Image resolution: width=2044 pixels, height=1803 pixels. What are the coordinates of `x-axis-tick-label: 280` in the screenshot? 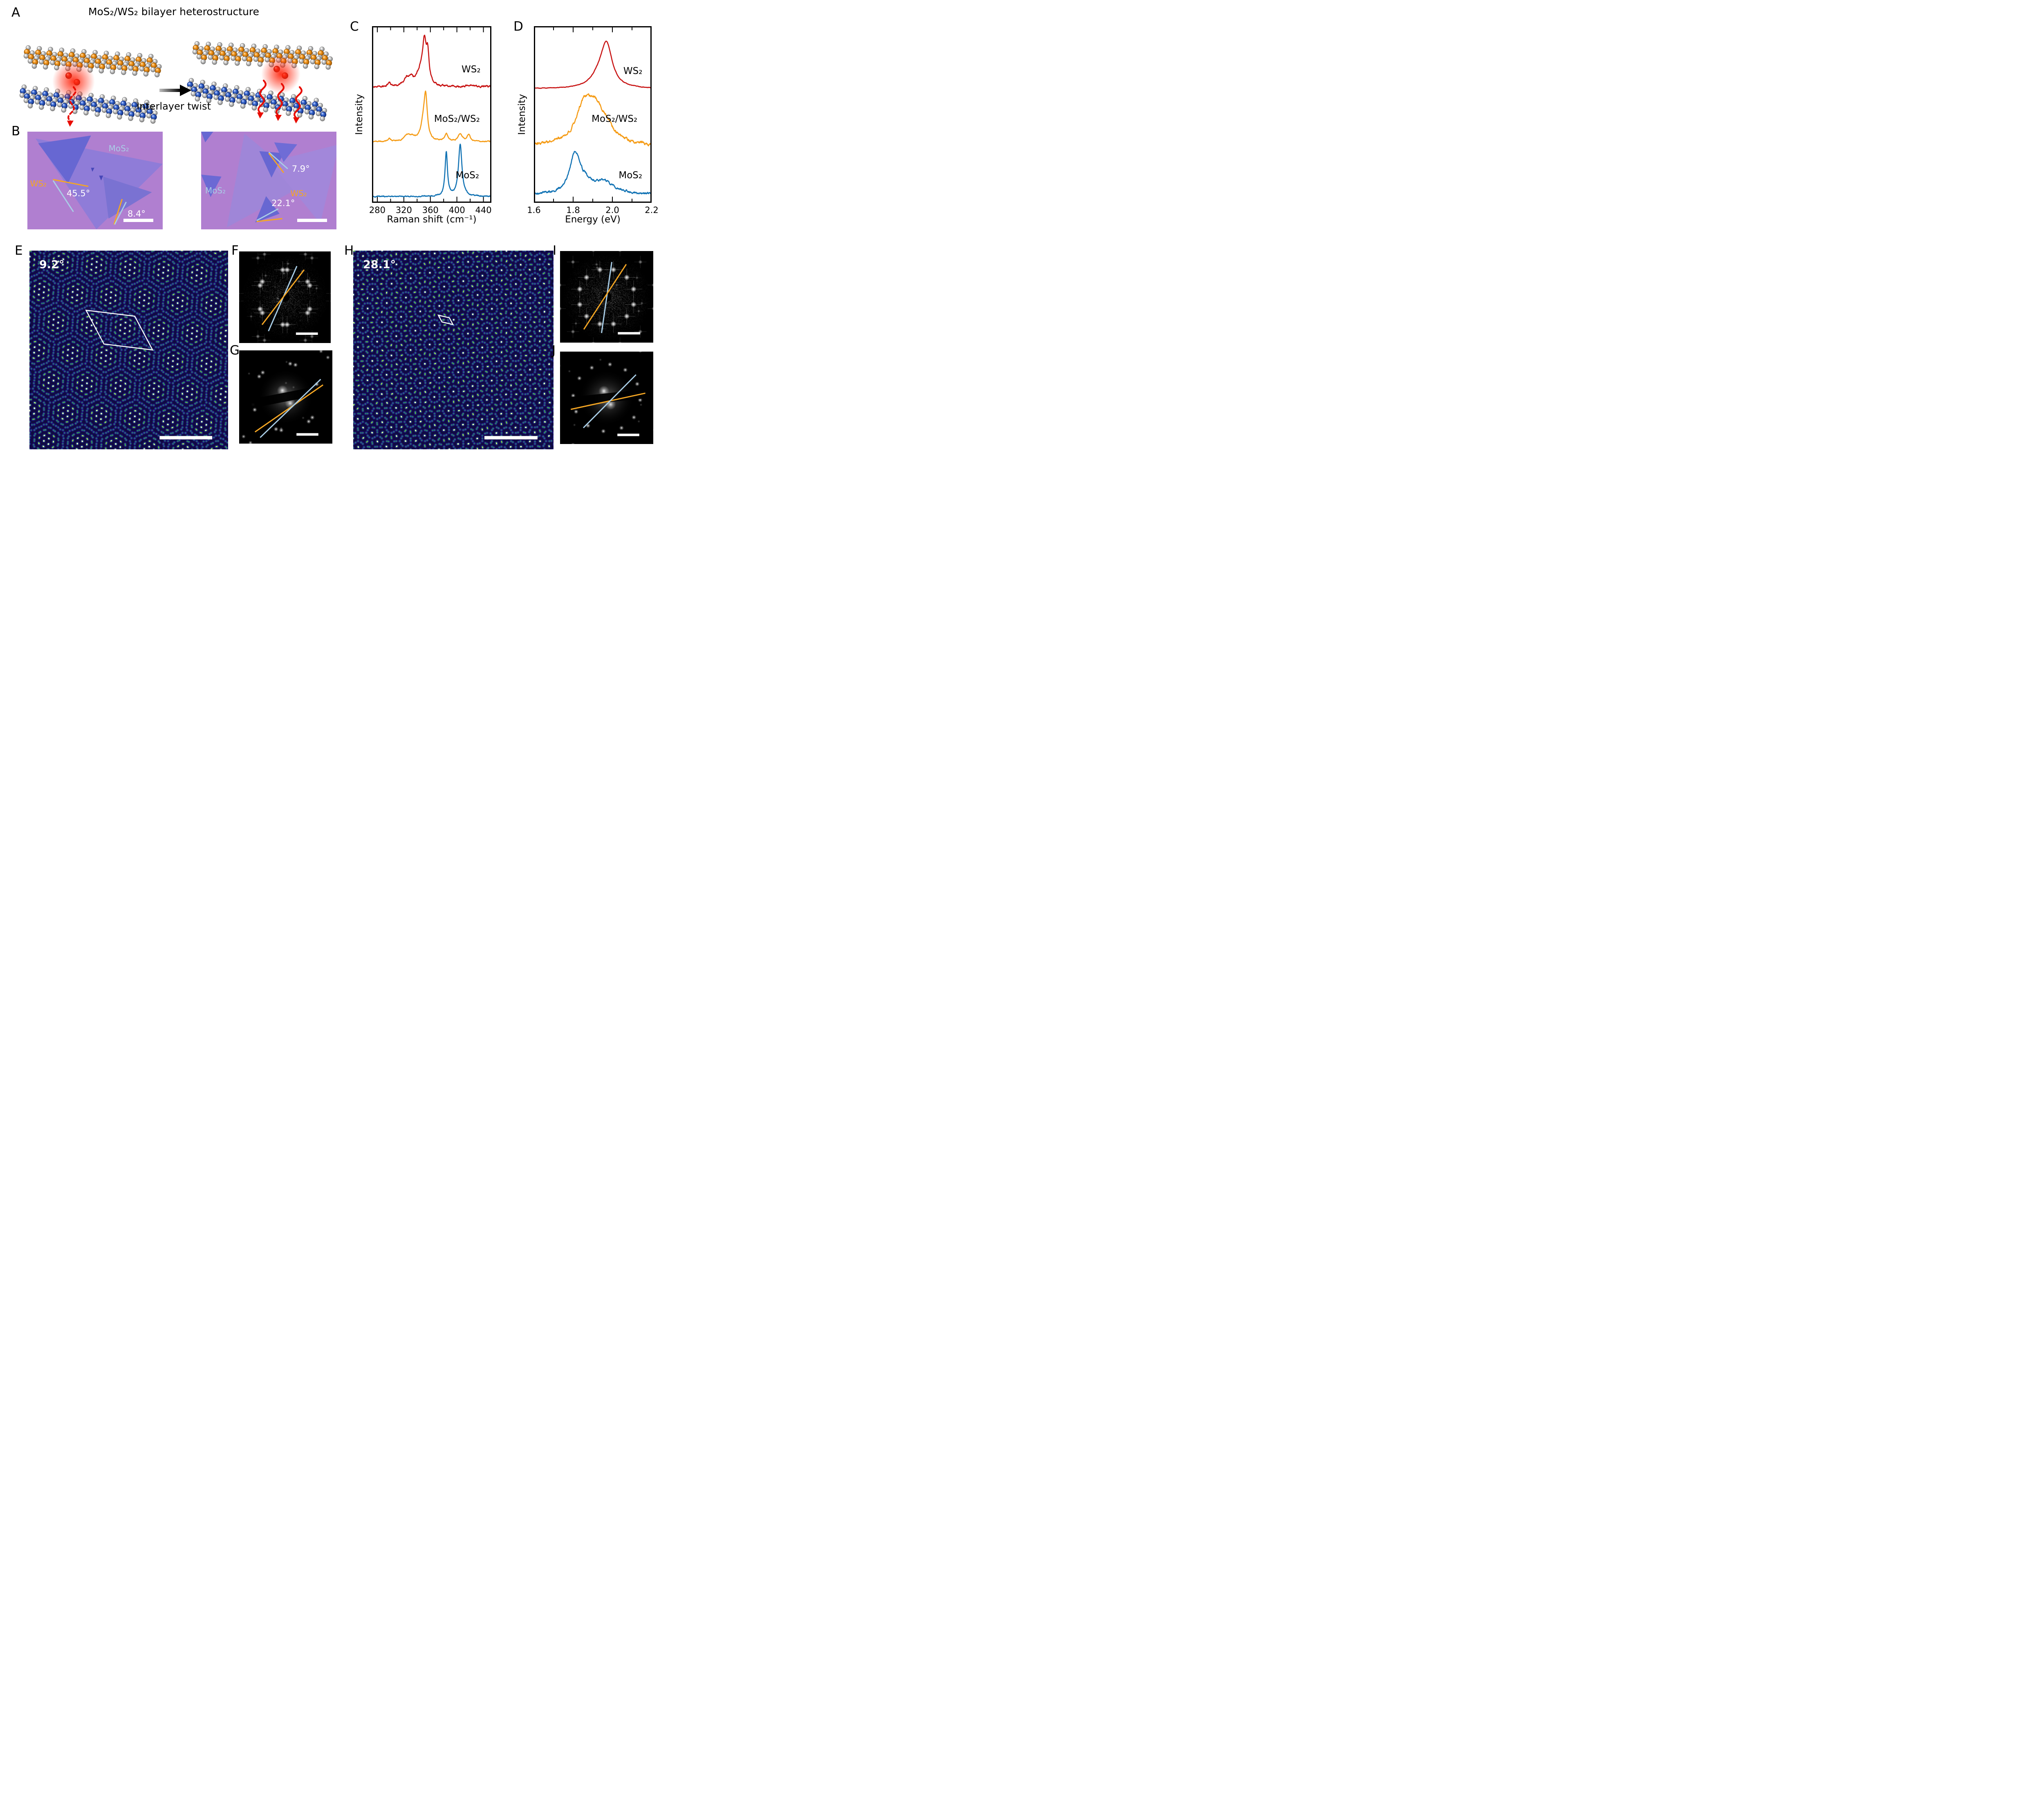 It's located at (377, 210).